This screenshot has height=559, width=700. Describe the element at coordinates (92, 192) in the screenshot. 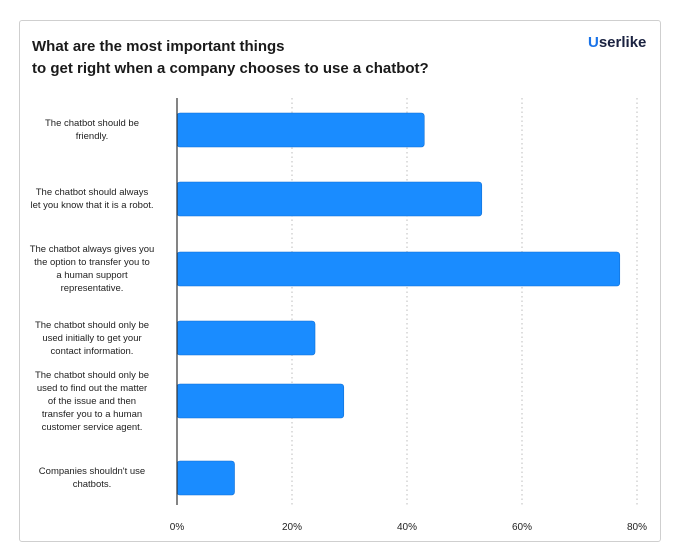

I see `category-label-line: The chatbot should always` at that location.